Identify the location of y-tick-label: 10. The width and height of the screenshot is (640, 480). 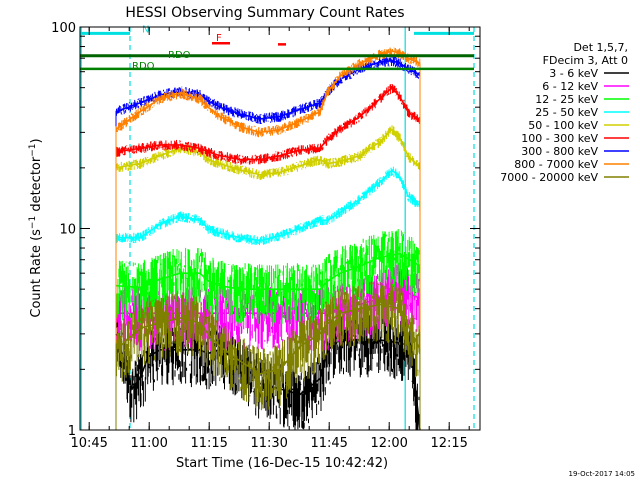
(67, 230).